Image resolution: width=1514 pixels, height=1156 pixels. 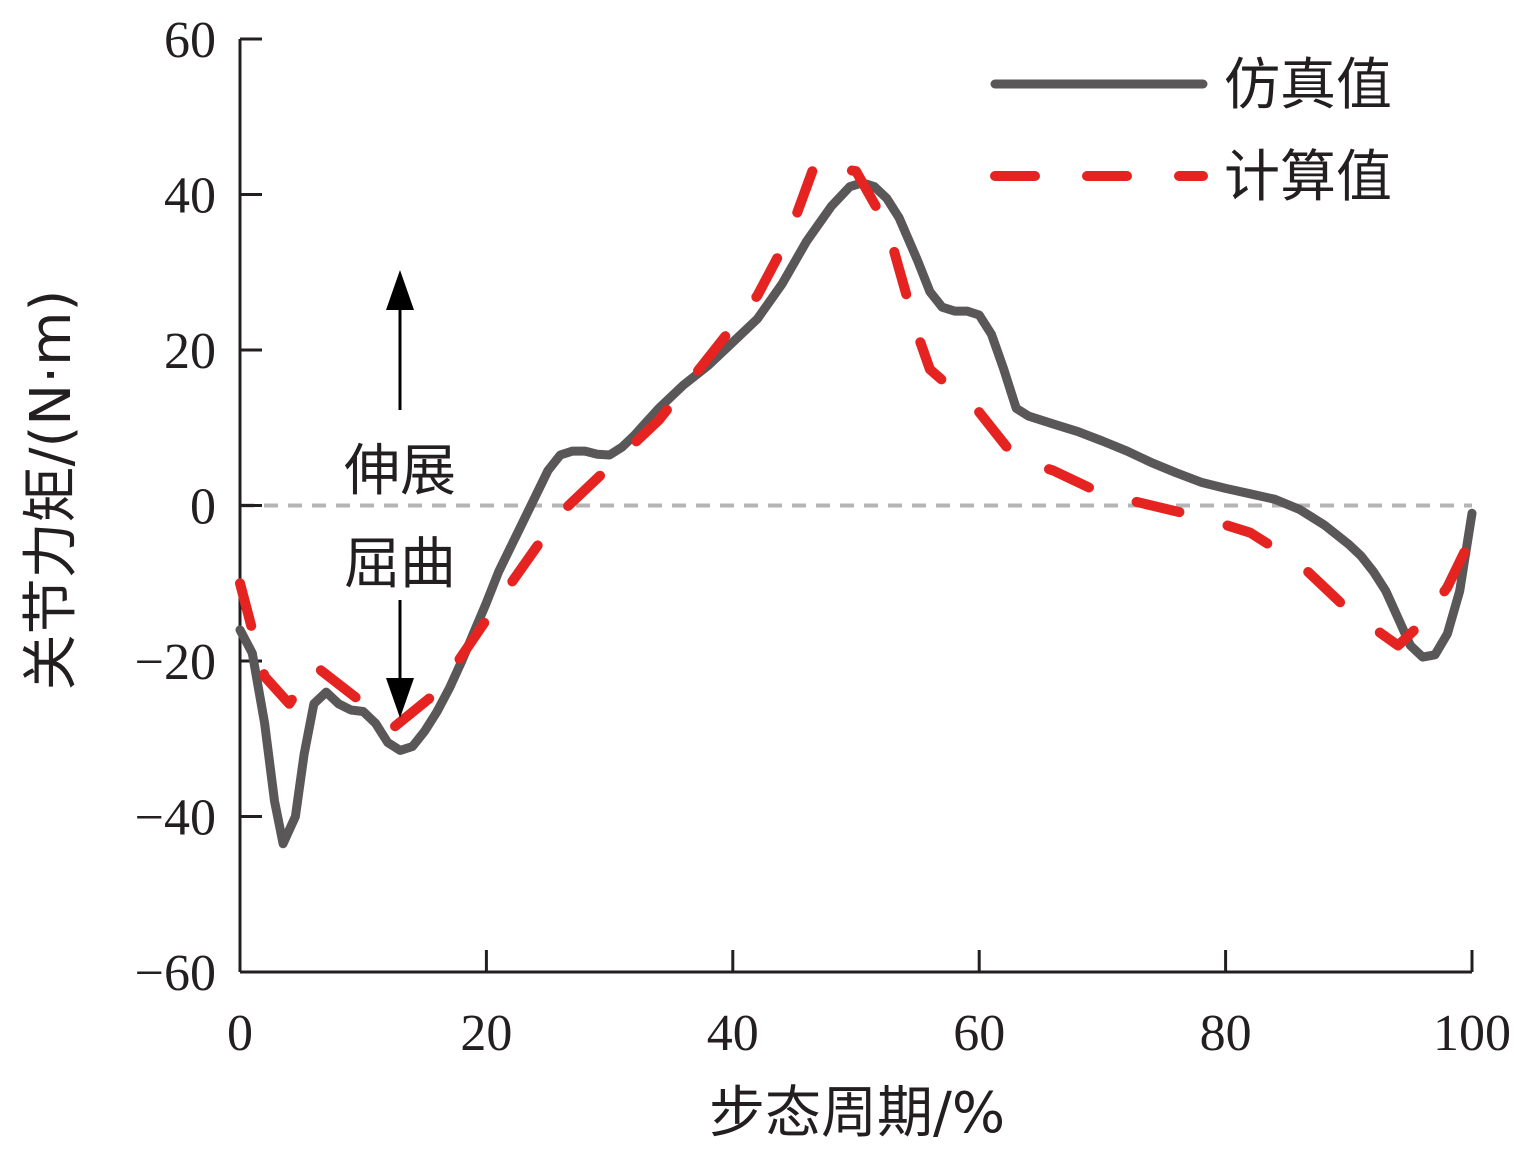 I want to click on flexion-arrow, so click(x=400, y=659).